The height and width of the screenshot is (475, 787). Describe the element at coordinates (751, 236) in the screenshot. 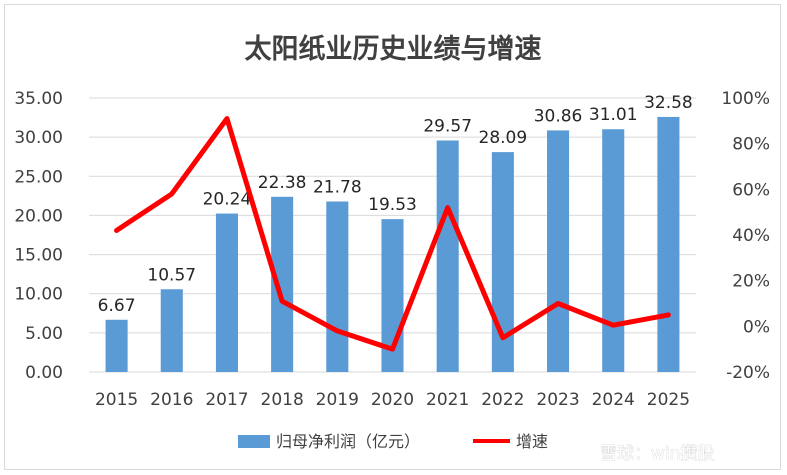

I see `right-tick-label: 40%` at that location.